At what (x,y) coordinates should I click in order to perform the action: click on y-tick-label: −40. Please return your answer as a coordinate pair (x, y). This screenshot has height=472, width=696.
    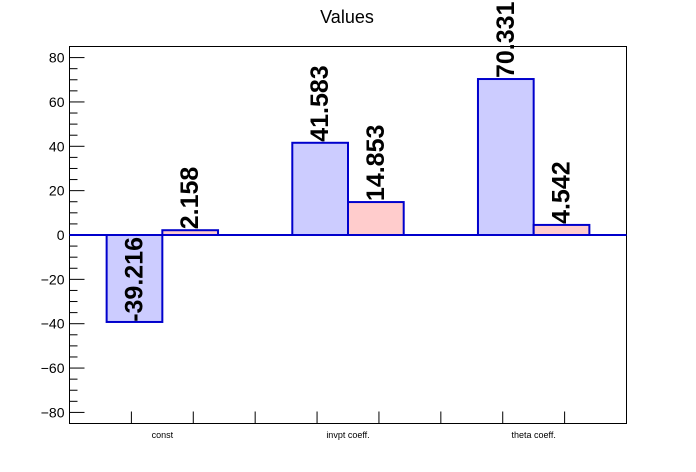
    Looking at the image, I should click on (53, 324).